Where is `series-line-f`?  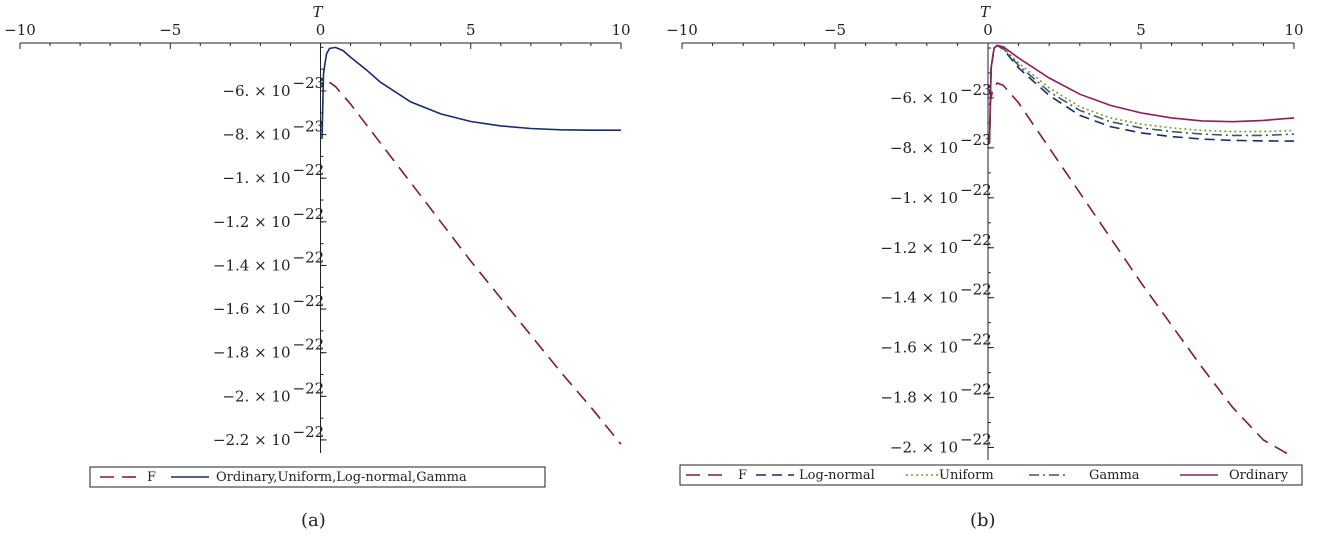
series-line-f is located at coordinates (475, 263).